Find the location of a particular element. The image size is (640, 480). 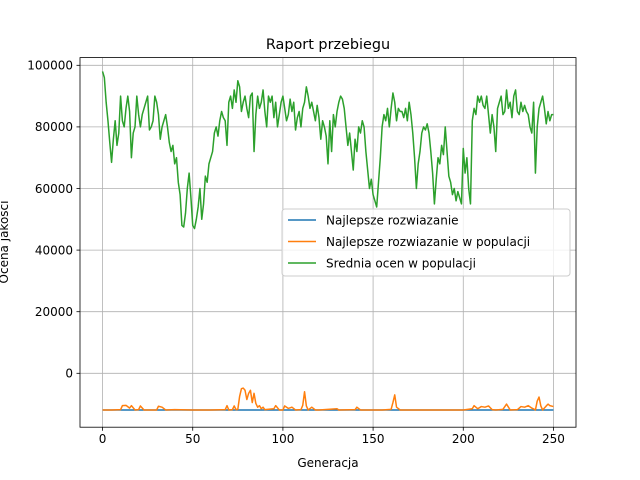

legend-label: Najlepsze rozwiazanie w populacji is located at coordinates (428, 242).